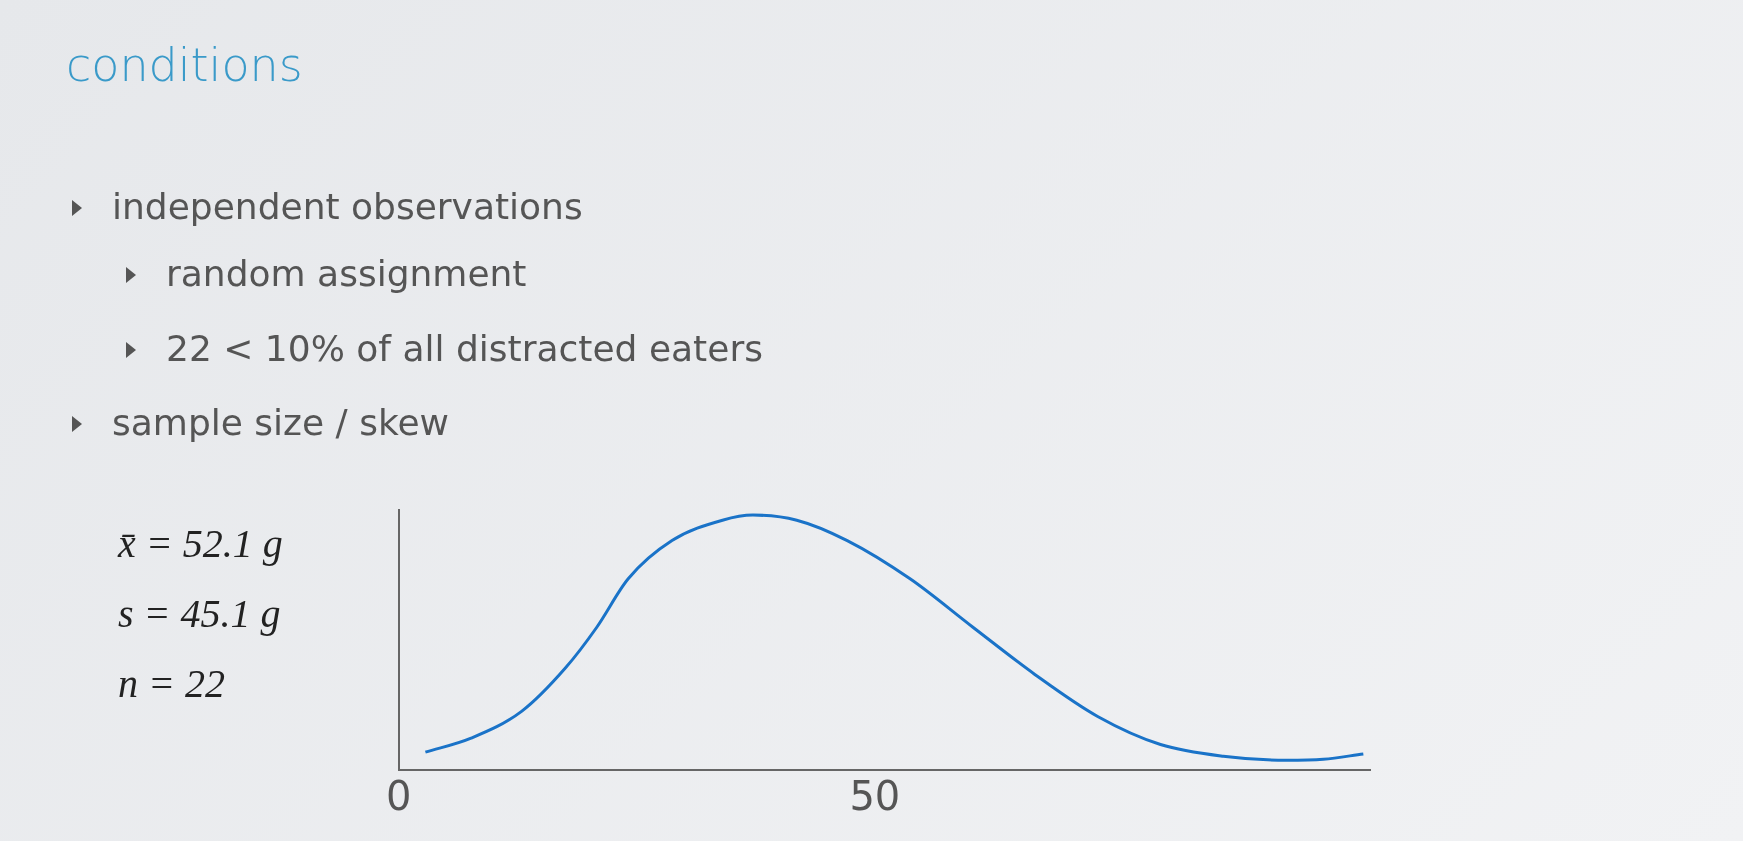 This screenshot has height=841, width=1743. Describe the element at coordinates (171, 683) in the screenshot. I see `text: n = 22` at that location.